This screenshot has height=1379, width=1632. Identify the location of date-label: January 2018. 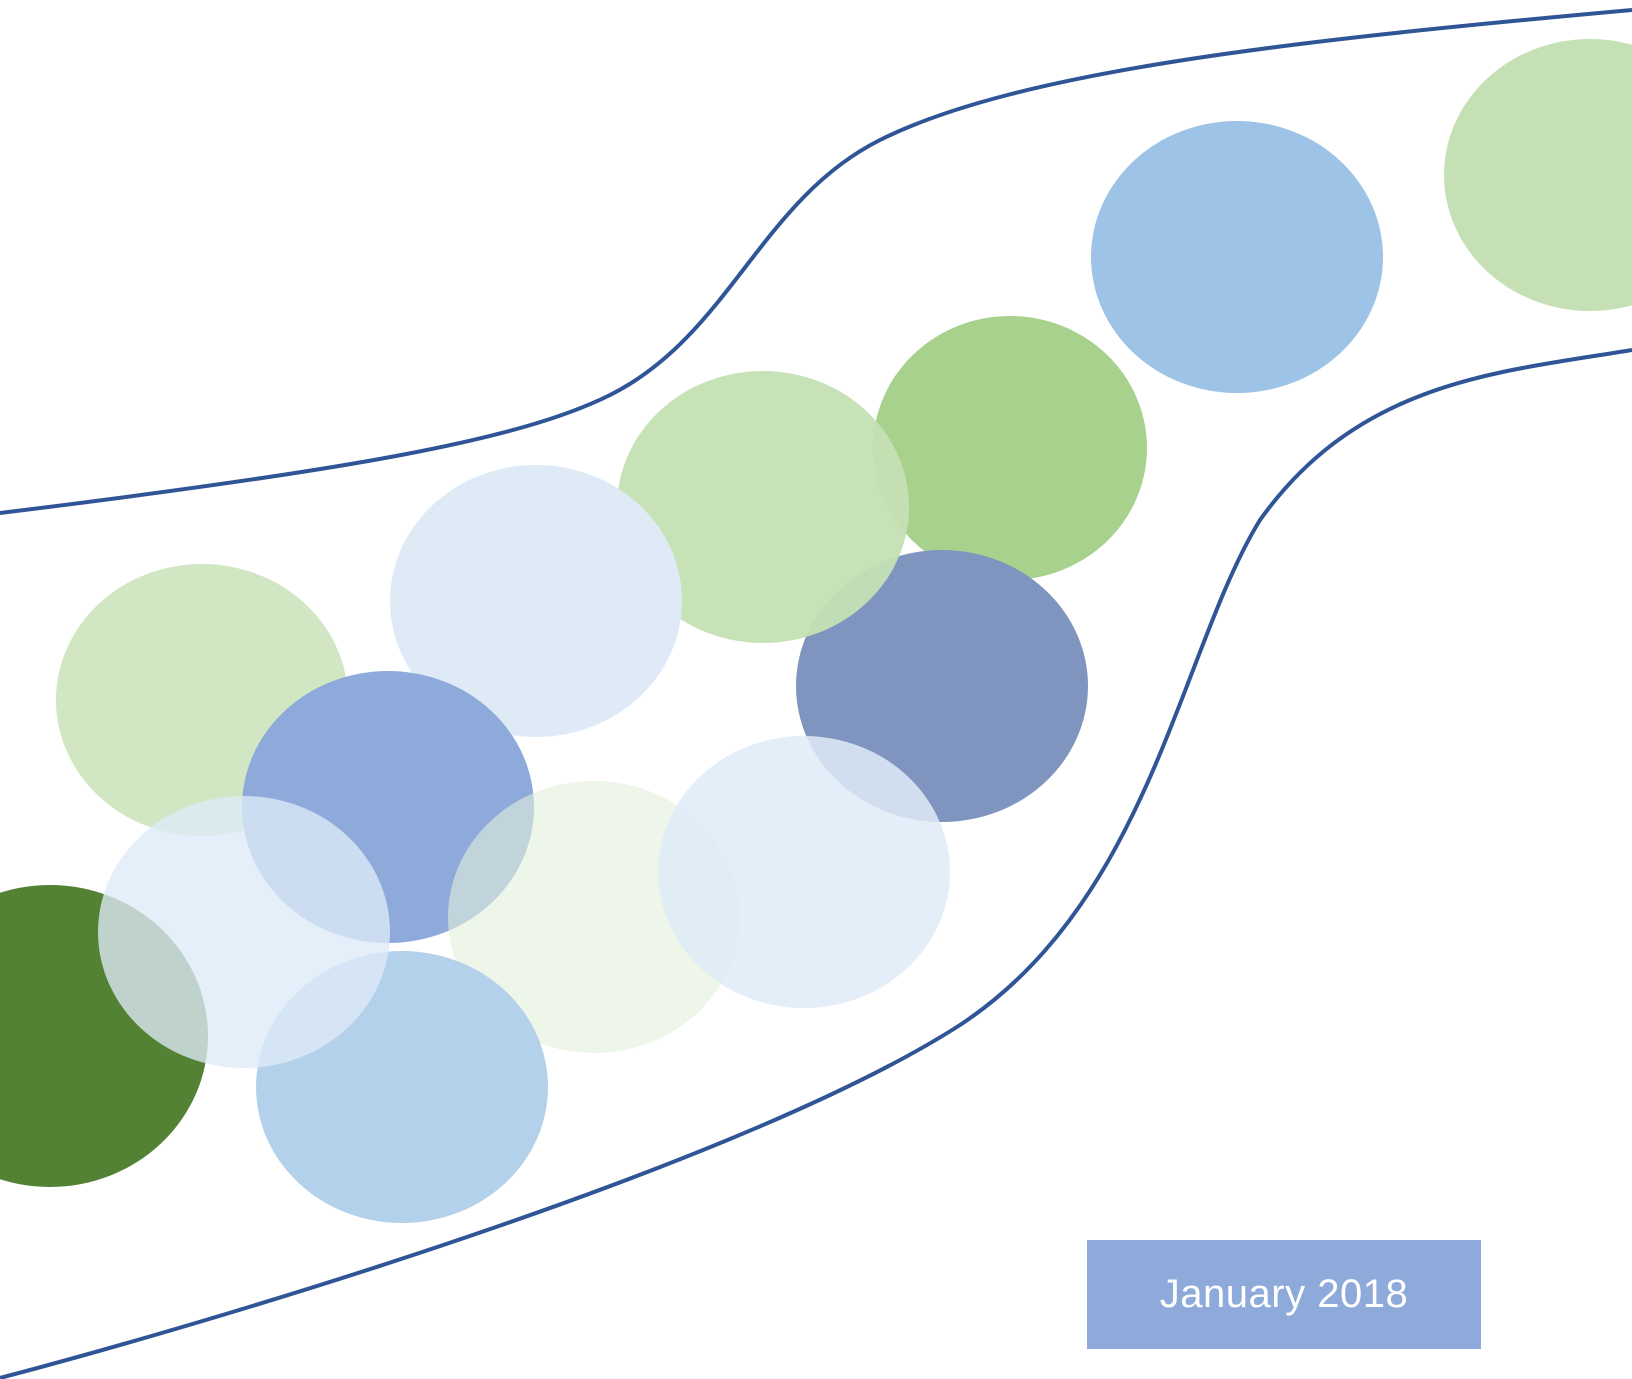
(1284, 1294).